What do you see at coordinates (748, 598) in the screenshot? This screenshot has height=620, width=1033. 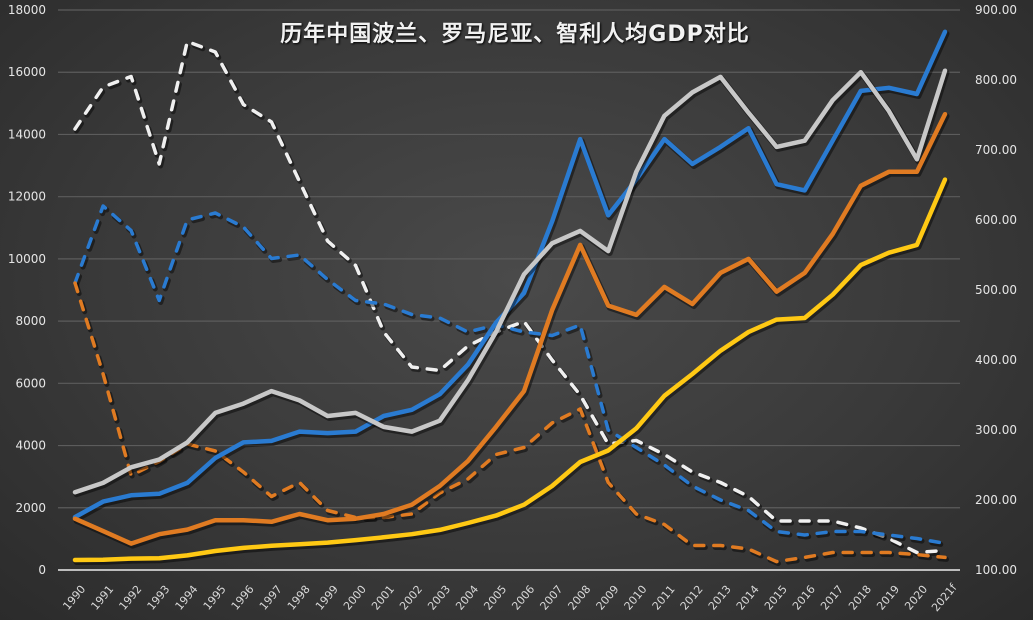 I see `x-axis-tick-label: 2014` at bounding box center [748, 598].